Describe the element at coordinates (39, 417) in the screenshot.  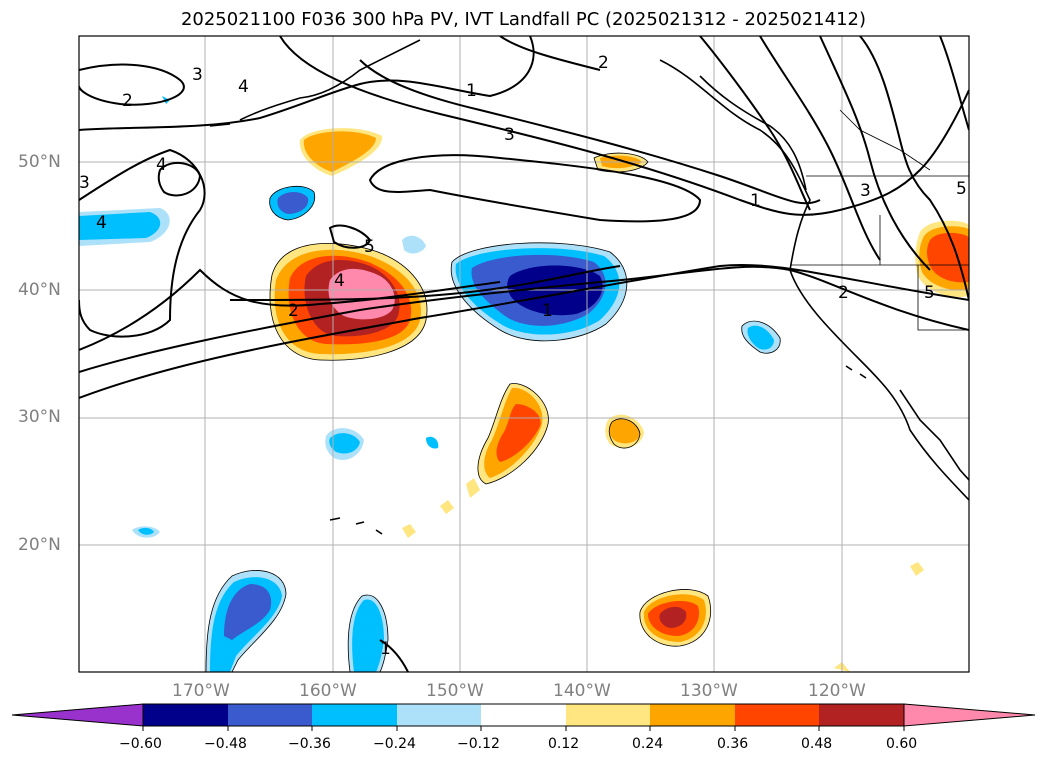
I see `lat-label: 30°N` at that location.